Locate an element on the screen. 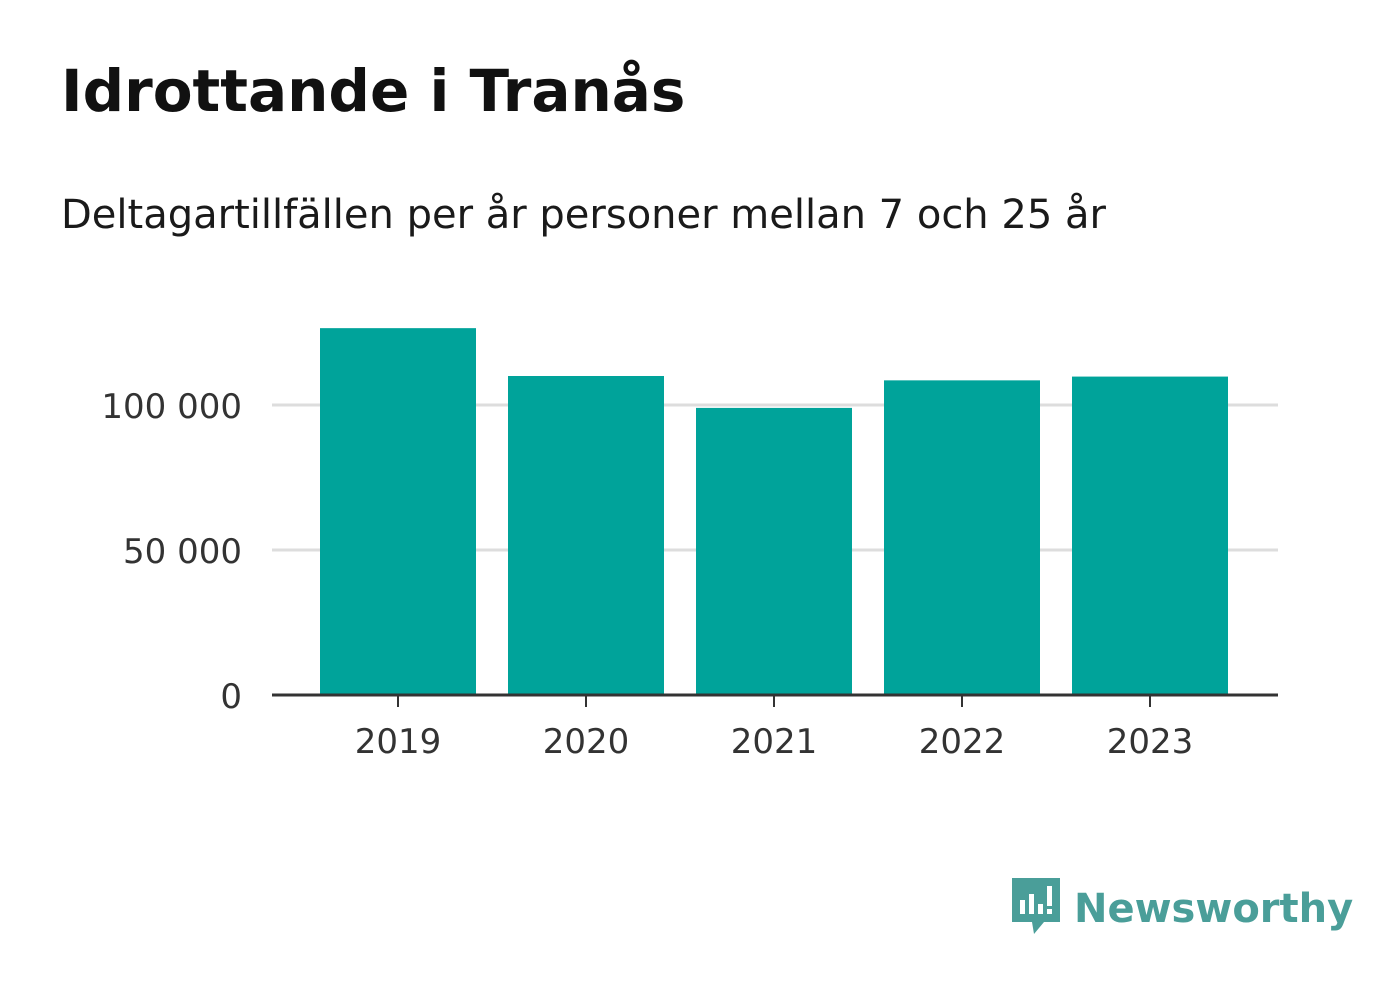  bar-2019 is located at coordinates (398, 511).